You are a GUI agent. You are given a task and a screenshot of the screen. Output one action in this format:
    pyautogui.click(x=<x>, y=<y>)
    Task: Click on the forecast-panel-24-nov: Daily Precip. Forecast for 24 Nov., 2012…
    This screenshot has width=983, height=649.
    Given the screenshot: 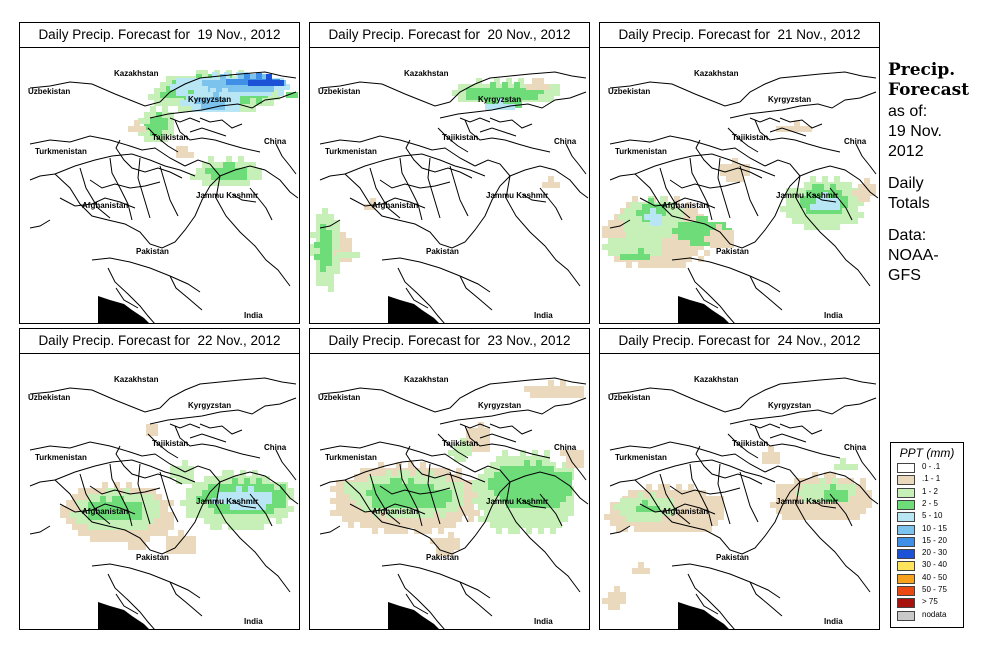 What is the action you would take?
    pyautogui.click(x=739, y=479)
    